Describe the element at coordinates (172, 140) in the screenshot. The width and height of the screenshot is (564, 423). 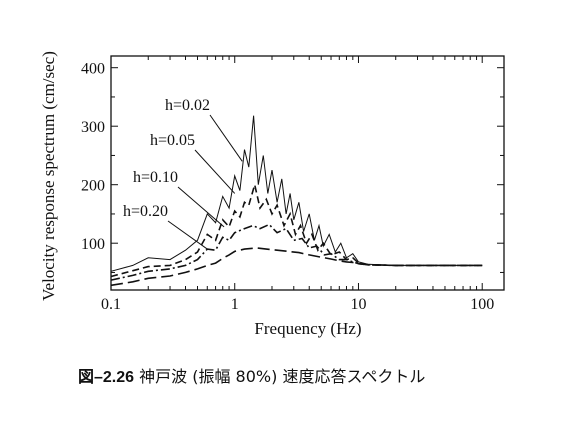
I see `annotation-label-2: h=0.05` at that location.